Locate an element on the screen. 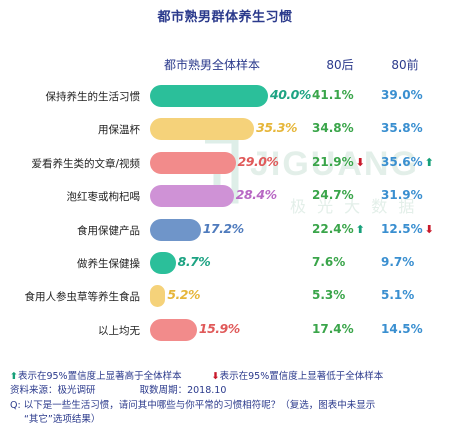 The image size is (450, 428). chart-row: 用保温杯 35.3% 34.8% 35.8% is located at coordinates (225, 129).